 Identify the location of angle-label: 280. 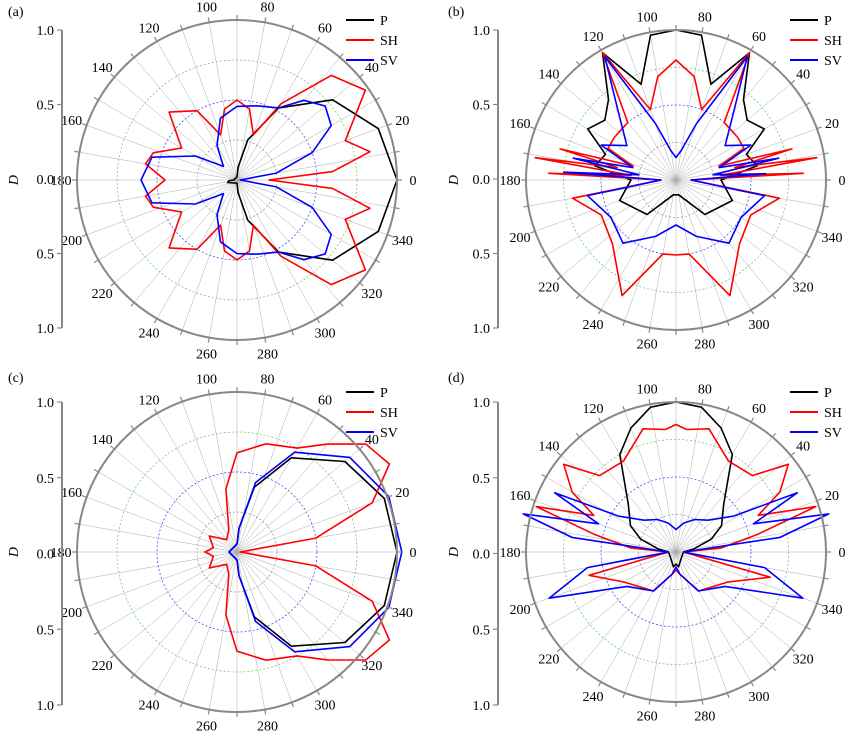
(704, 344).